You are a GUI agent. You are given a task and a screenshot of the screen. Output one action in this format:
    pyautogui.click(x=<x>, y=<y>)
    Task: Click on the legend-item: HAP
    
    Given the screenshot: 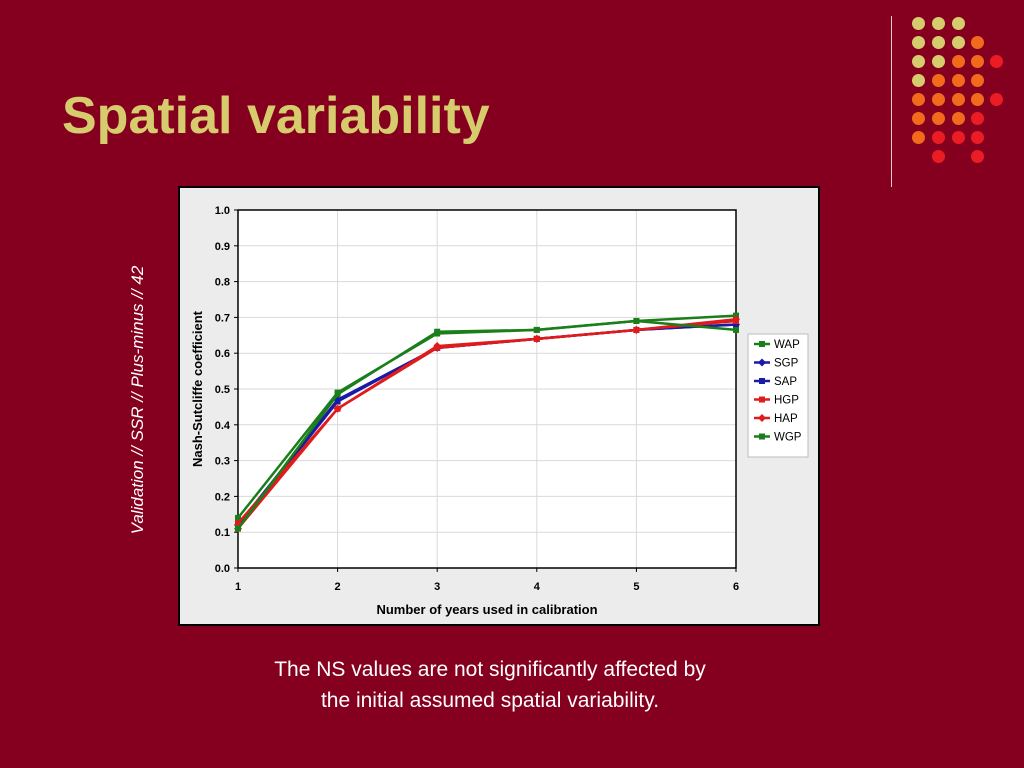 What is the action you would take?
    pyautogui.click(x=776, y=419)
    